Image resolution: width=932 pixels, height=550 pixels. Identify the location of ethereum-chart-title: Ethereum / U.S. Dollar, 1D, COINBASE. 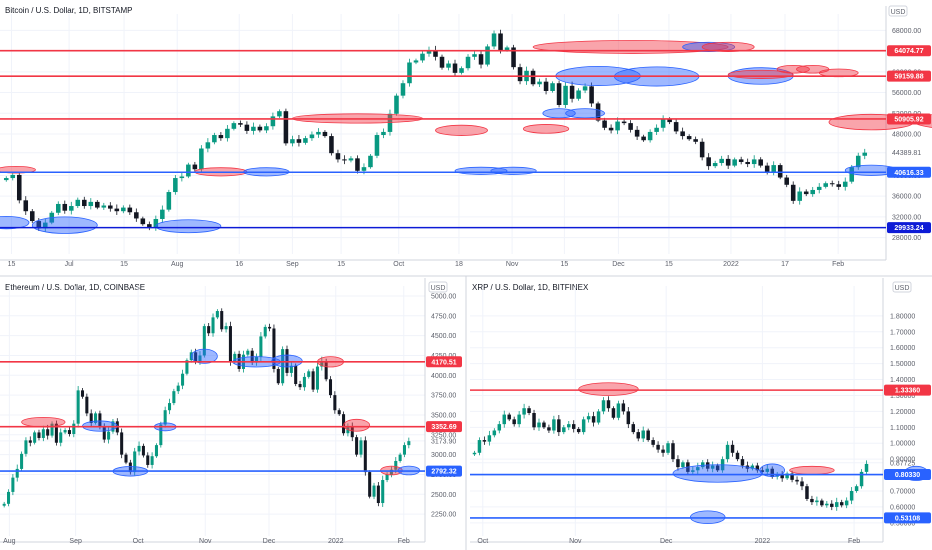
(75, 287).